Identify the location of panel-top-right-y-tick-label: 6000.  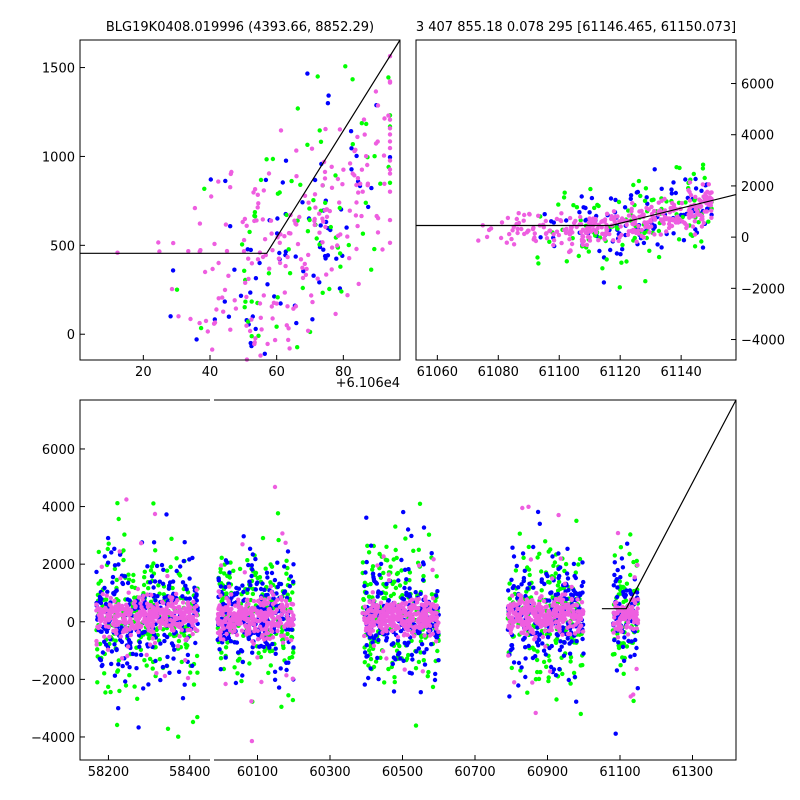
(757, 85).